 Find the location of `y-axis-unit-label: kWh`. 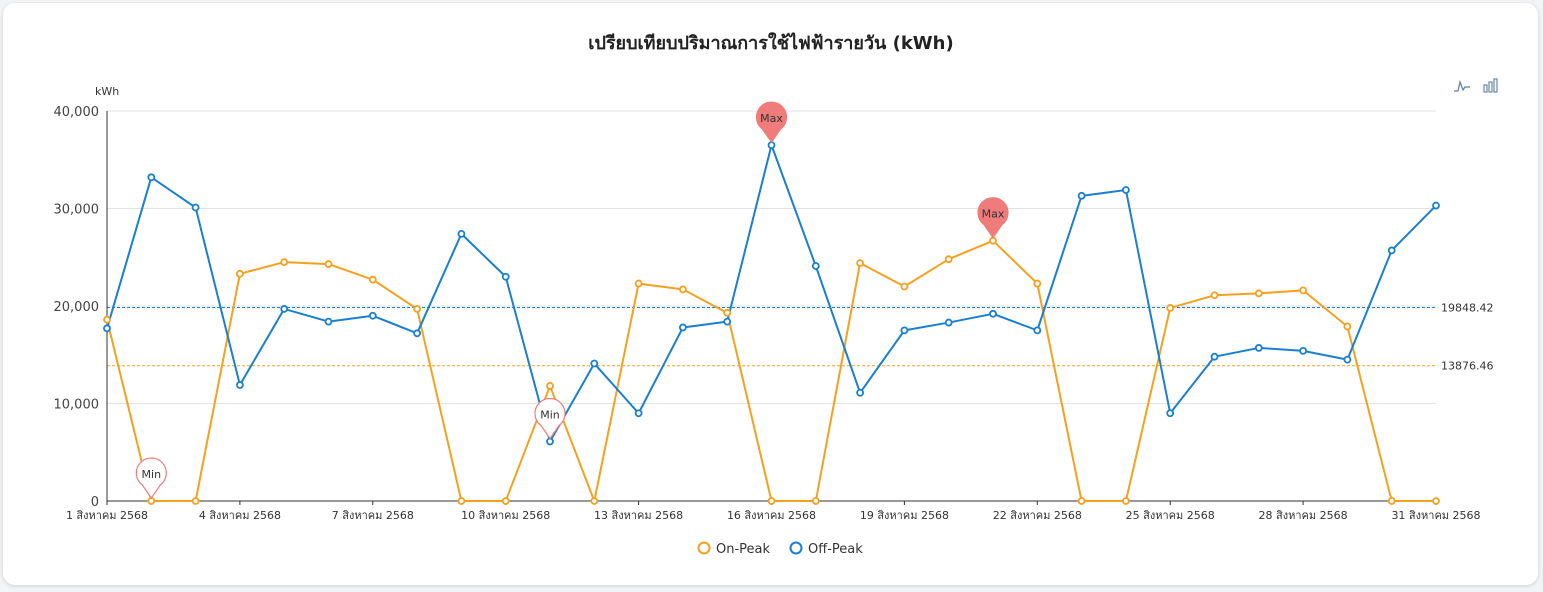

y-axis-unit-label: kWh is located at coordinates (107, 91).